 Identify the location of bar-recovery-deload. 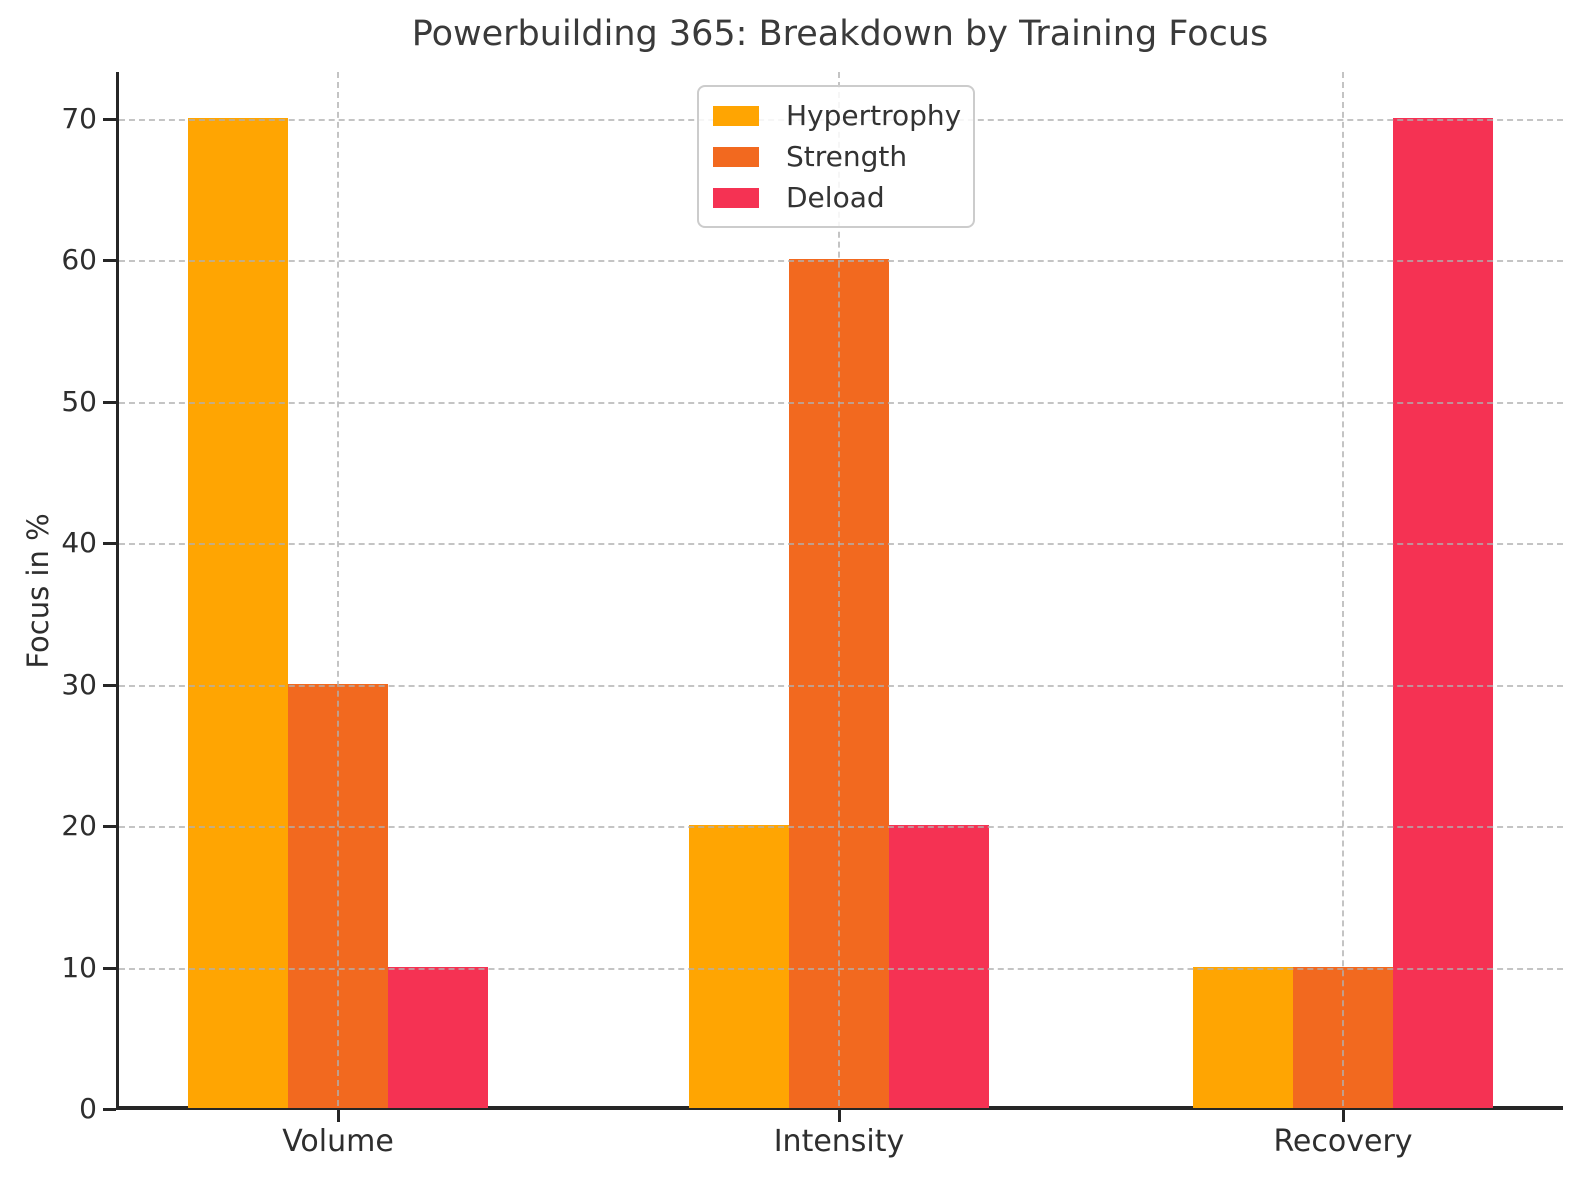
(1443, 613).